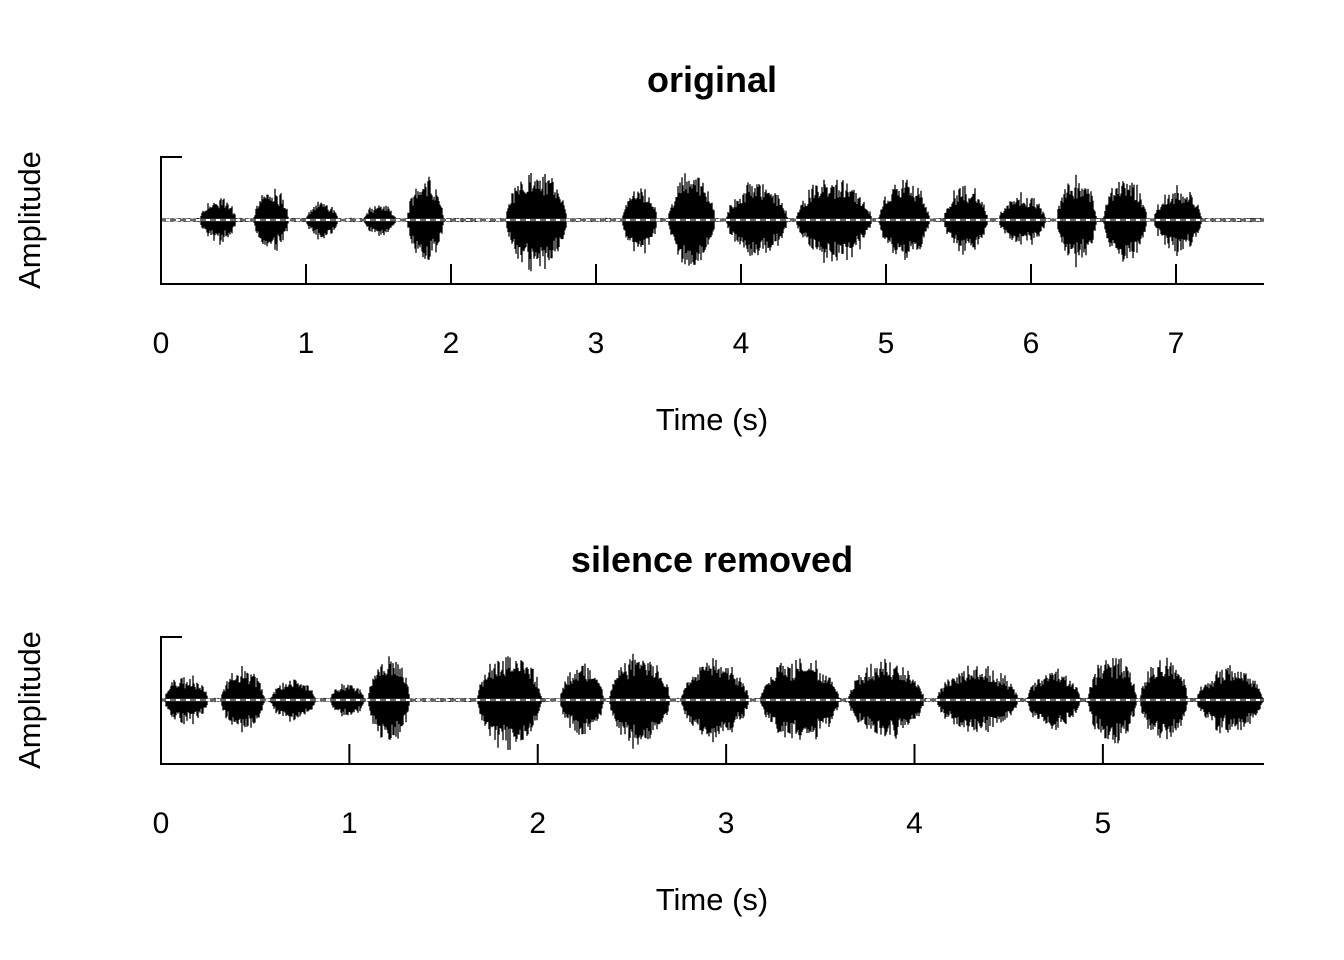 This screenshot has height=960, width=1344. Describe the element at coordinates (1031, 343) in the screenshot. I see `x-tick-label: 6` at that location.